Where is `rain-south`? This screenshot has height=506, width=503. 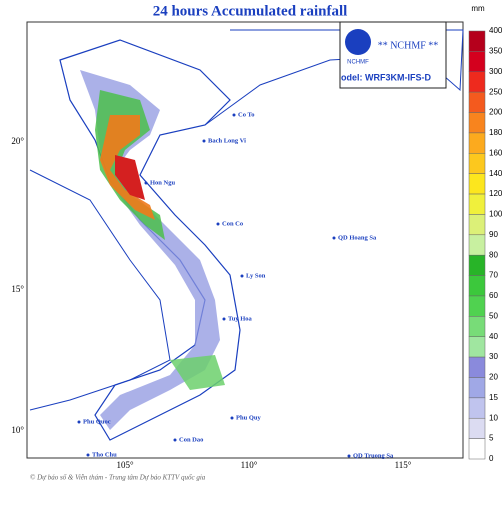
rain-south is located at coordinates (197, 372).